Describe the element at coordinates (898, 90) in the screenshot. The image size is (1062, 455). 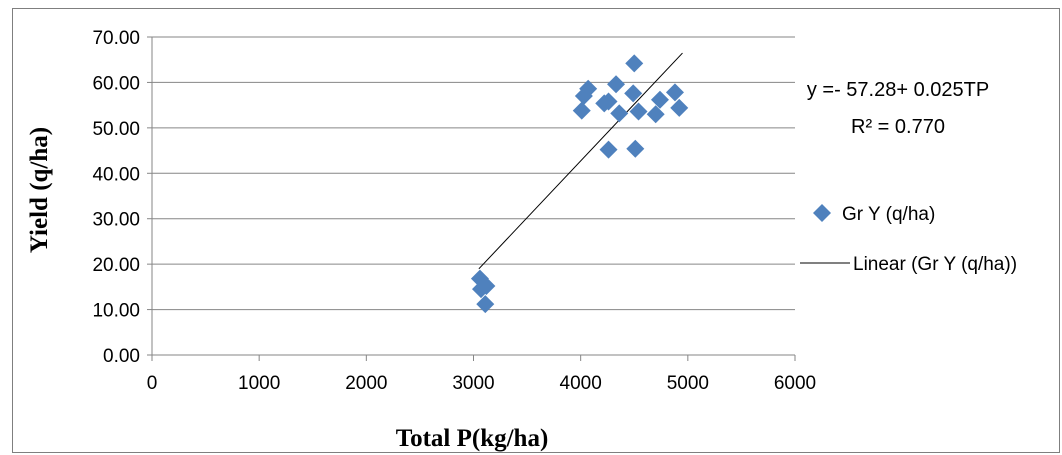
I see `trendline-equation: y =- 57.28+ 0.025TP` at that location.